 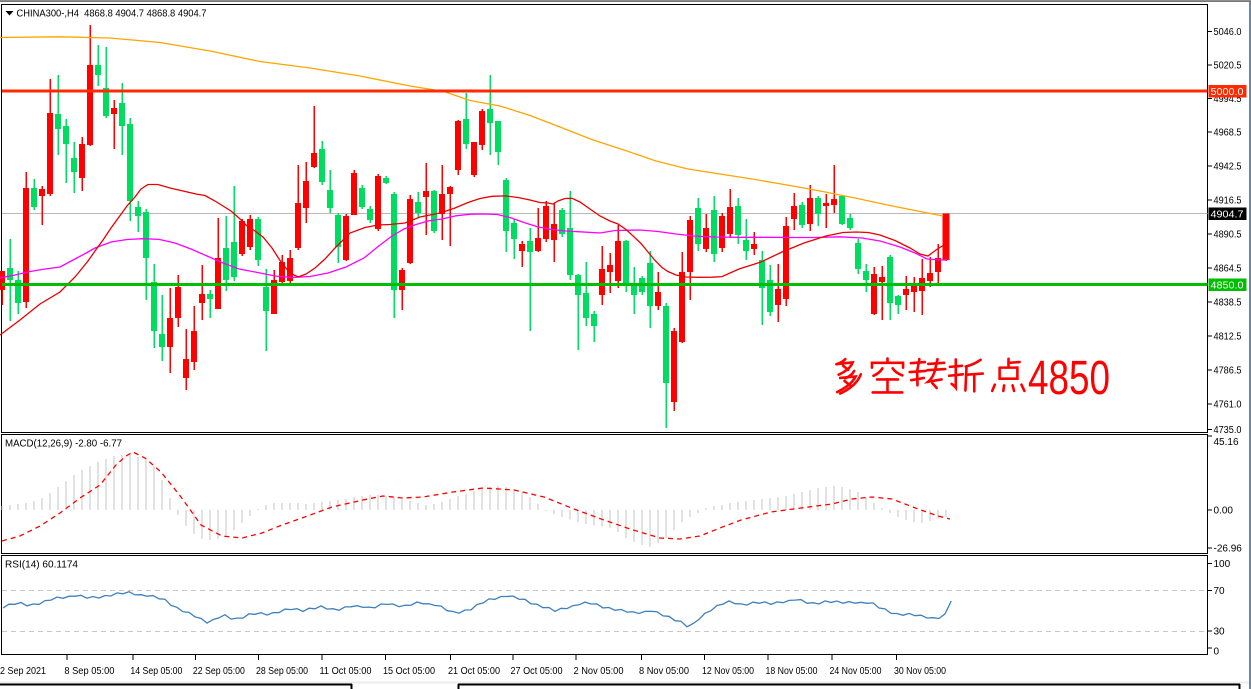 What do you see at coordinates (1069, 378) in the screenshot?
I see `svg-text: 4850` at bounding box center [1069, 378].